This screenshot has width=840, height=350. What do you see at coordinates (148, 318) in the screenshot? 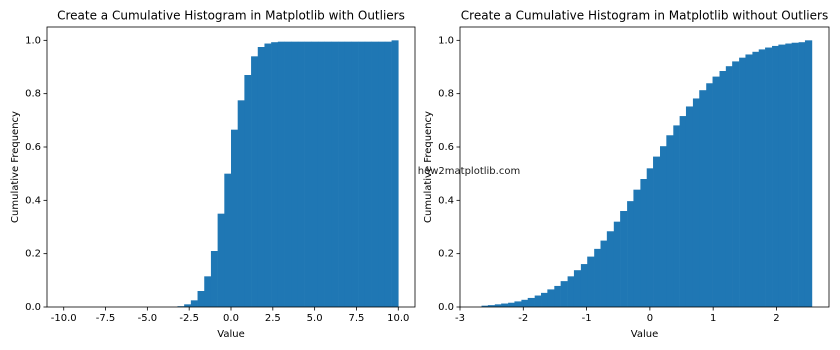
I see `x-tick-label: -5.0` at bounding box center [148, 318].